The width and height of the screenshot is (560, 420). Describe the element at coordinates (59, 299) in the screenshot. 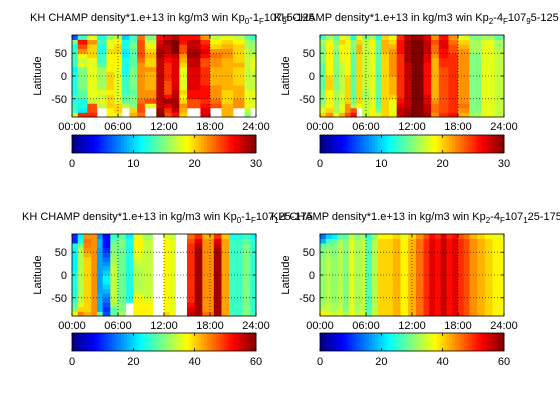

I see `y-tick-label: -50` at that location.